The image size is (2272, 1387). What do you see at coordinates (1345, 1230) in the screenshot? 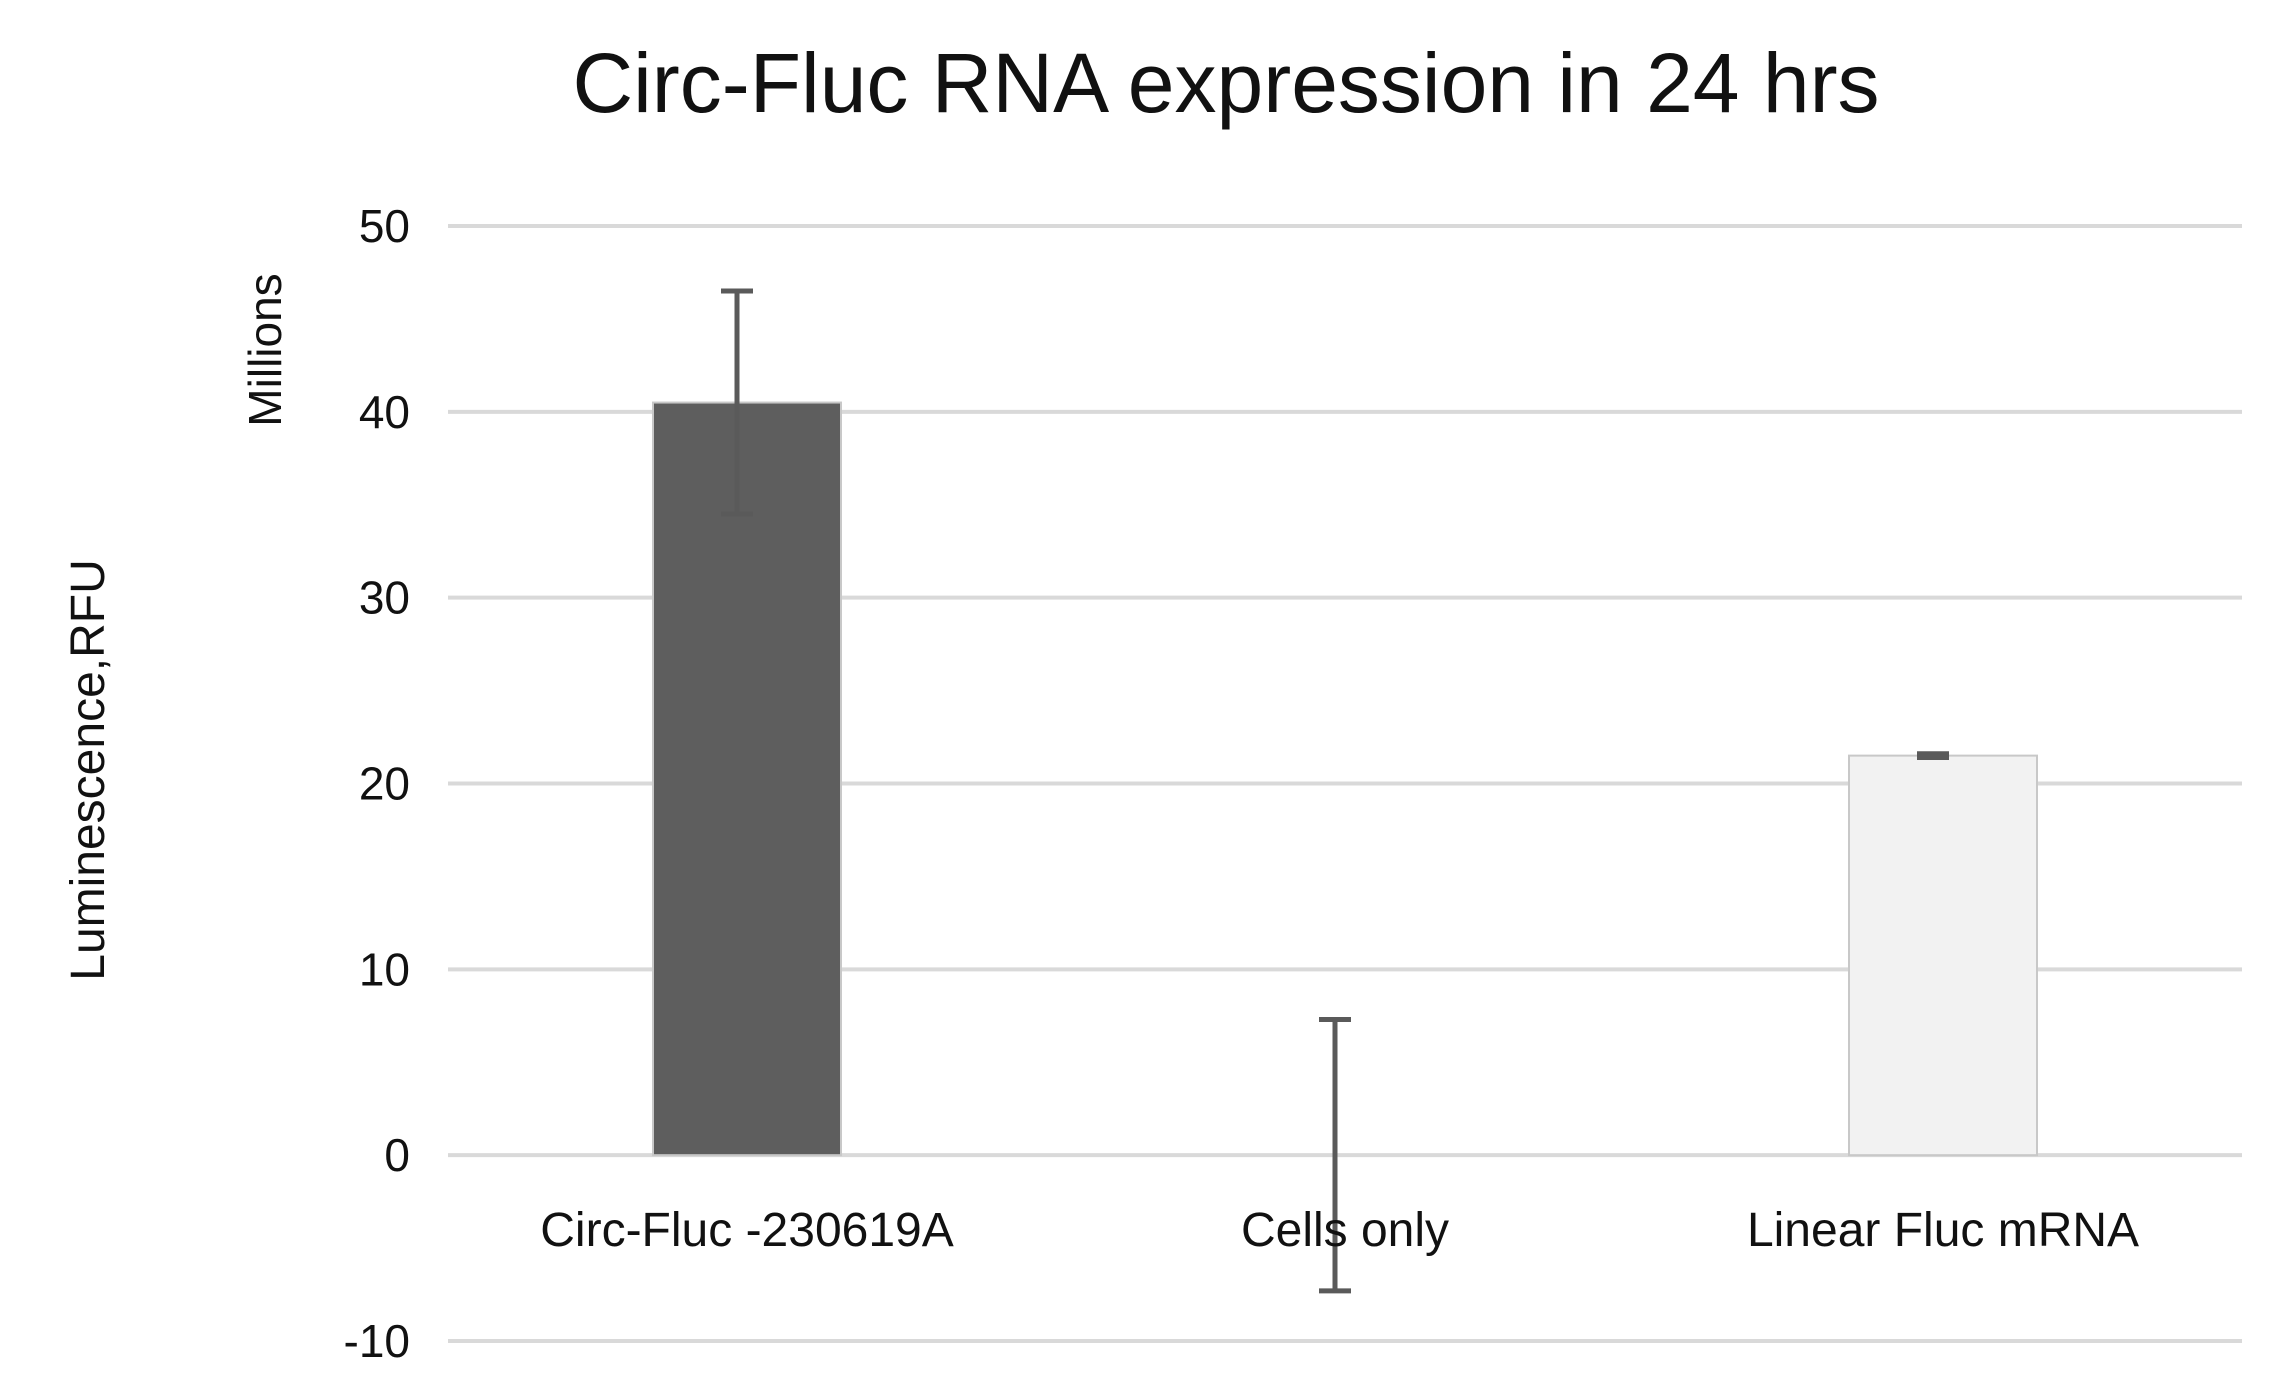
I see `x-category-label: Cells only` at bounding box center [1345, 1230].